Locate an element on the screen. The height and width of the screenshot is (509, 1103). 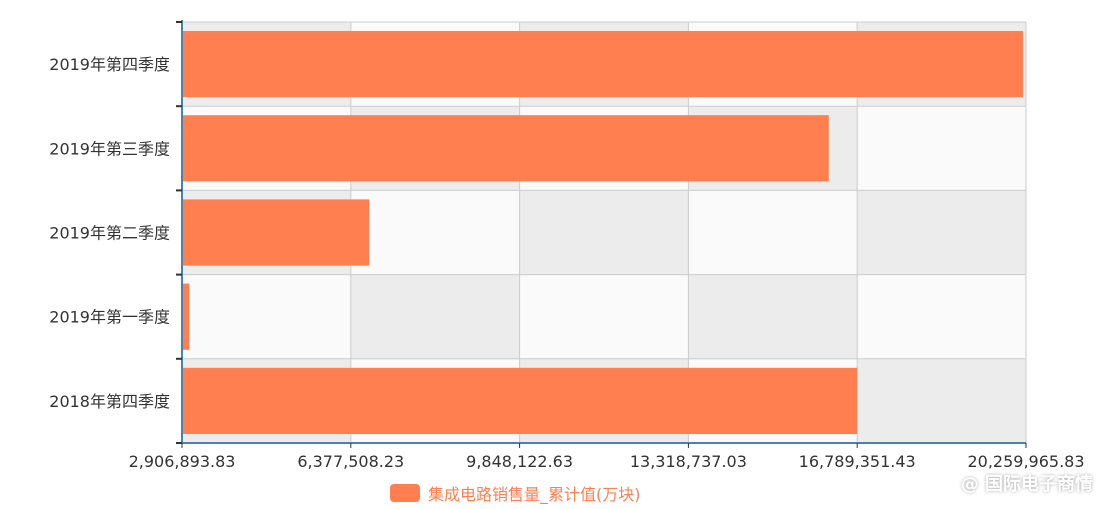
bar-2019年第三季度 is located at coordinates (505, 148).